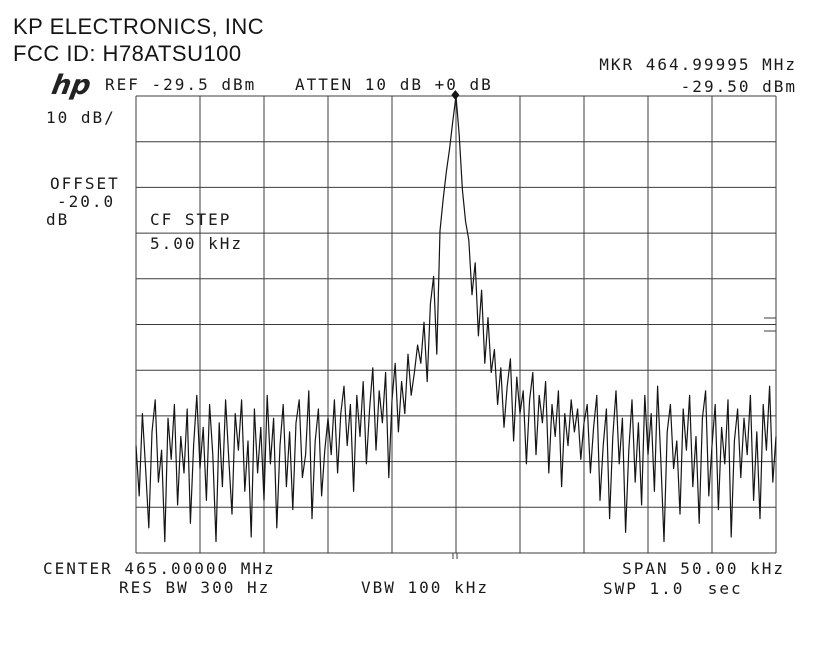 The height and width of the screenshot is (650, 819). Describe the element at coordinates (455, 95) in the screenshot. I see `marker-diamond` at that location.